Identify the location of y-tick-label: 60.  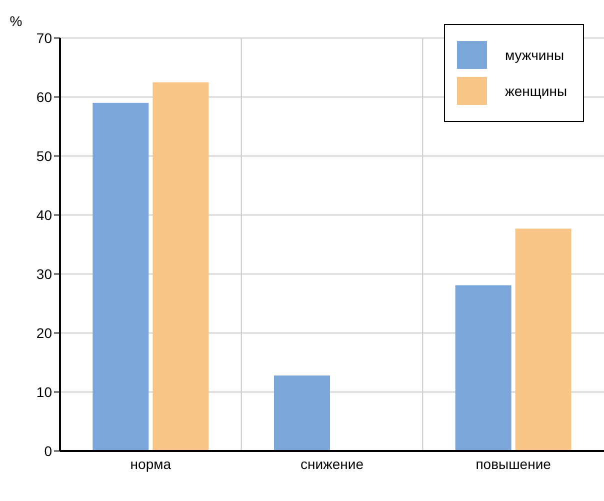
(44, 96).